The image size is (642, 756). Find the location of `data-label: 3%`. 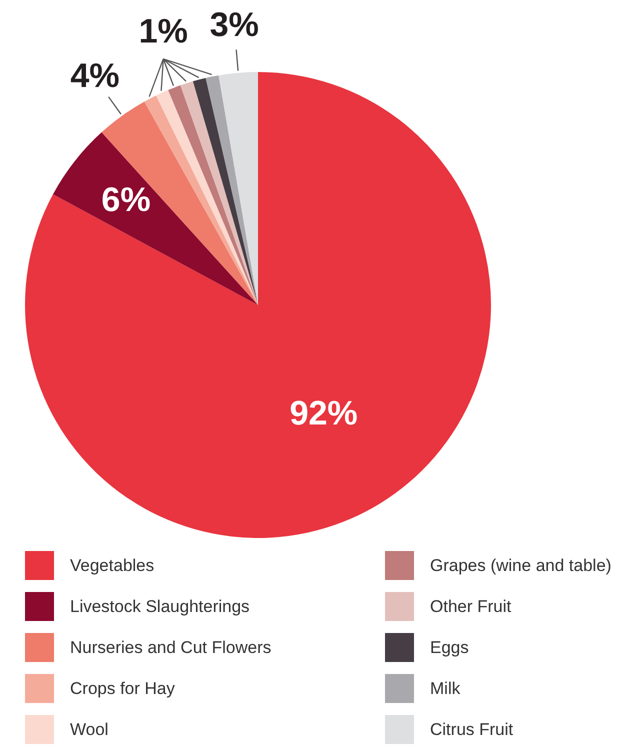

data-label: 3% is located at coordinates (234, 25).